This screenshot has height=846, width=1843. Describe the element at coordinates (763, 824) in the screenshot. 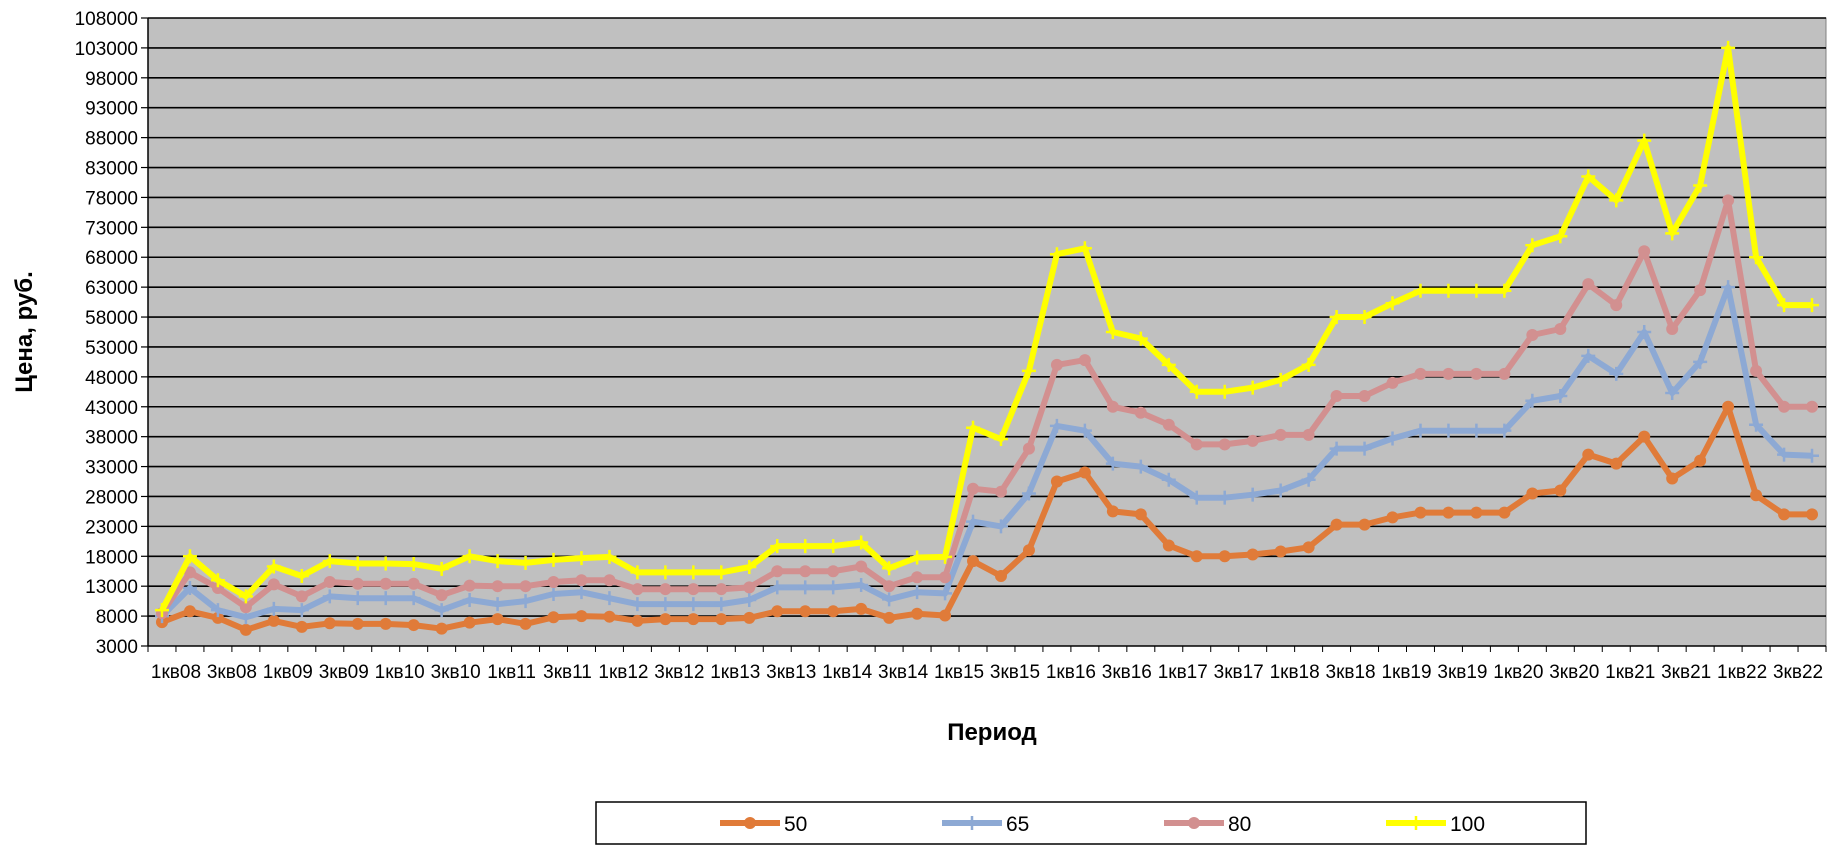

I see `legend-item-50: 50` at that location.